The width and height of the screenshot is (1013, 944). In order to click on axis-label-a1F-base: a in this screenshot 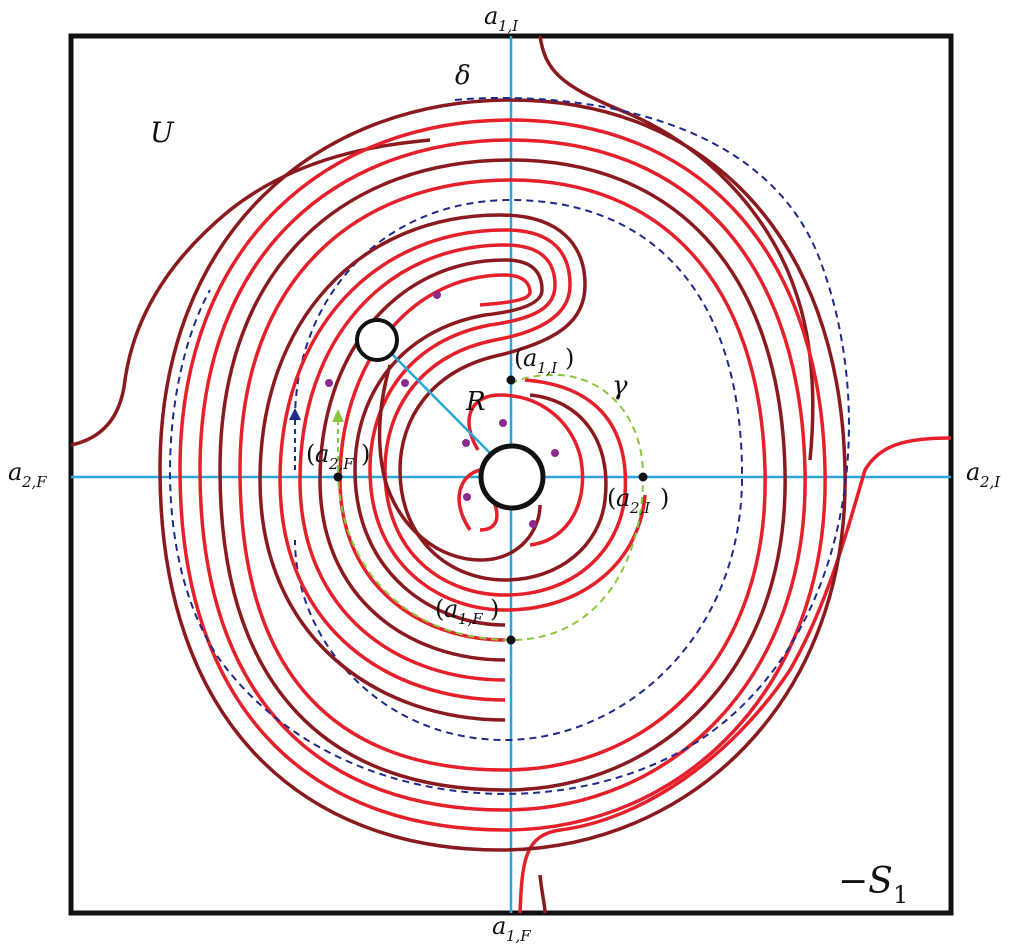, I will do `click(499, 926)`.